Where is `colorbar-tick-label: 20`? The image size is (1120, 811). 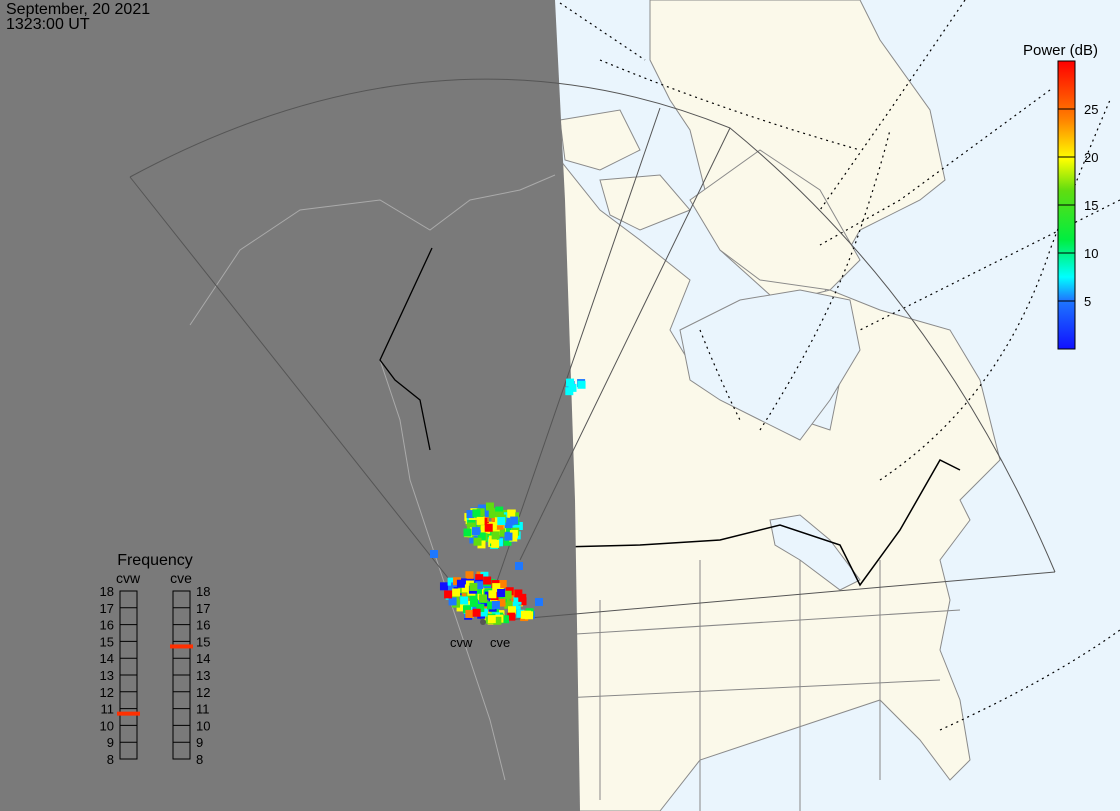
colorbar-tick-label: 20 is located at coordinates (1091, 157).